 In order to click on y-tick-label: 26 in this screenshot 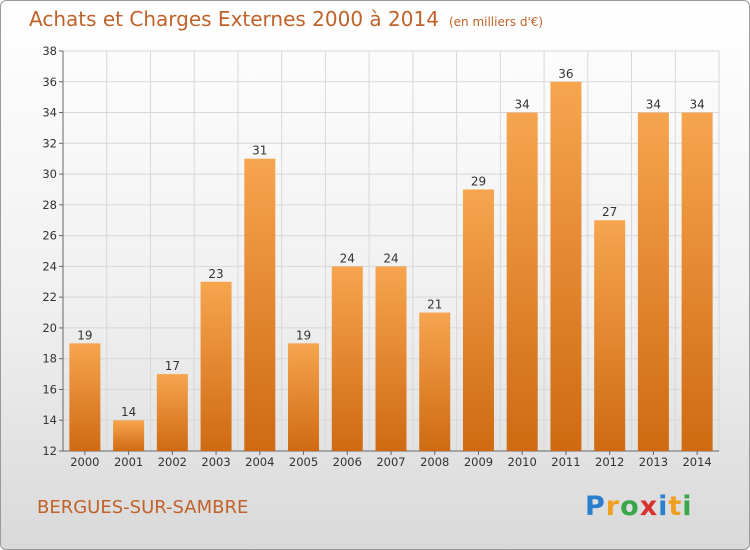, I will do `click(49, 236)`.